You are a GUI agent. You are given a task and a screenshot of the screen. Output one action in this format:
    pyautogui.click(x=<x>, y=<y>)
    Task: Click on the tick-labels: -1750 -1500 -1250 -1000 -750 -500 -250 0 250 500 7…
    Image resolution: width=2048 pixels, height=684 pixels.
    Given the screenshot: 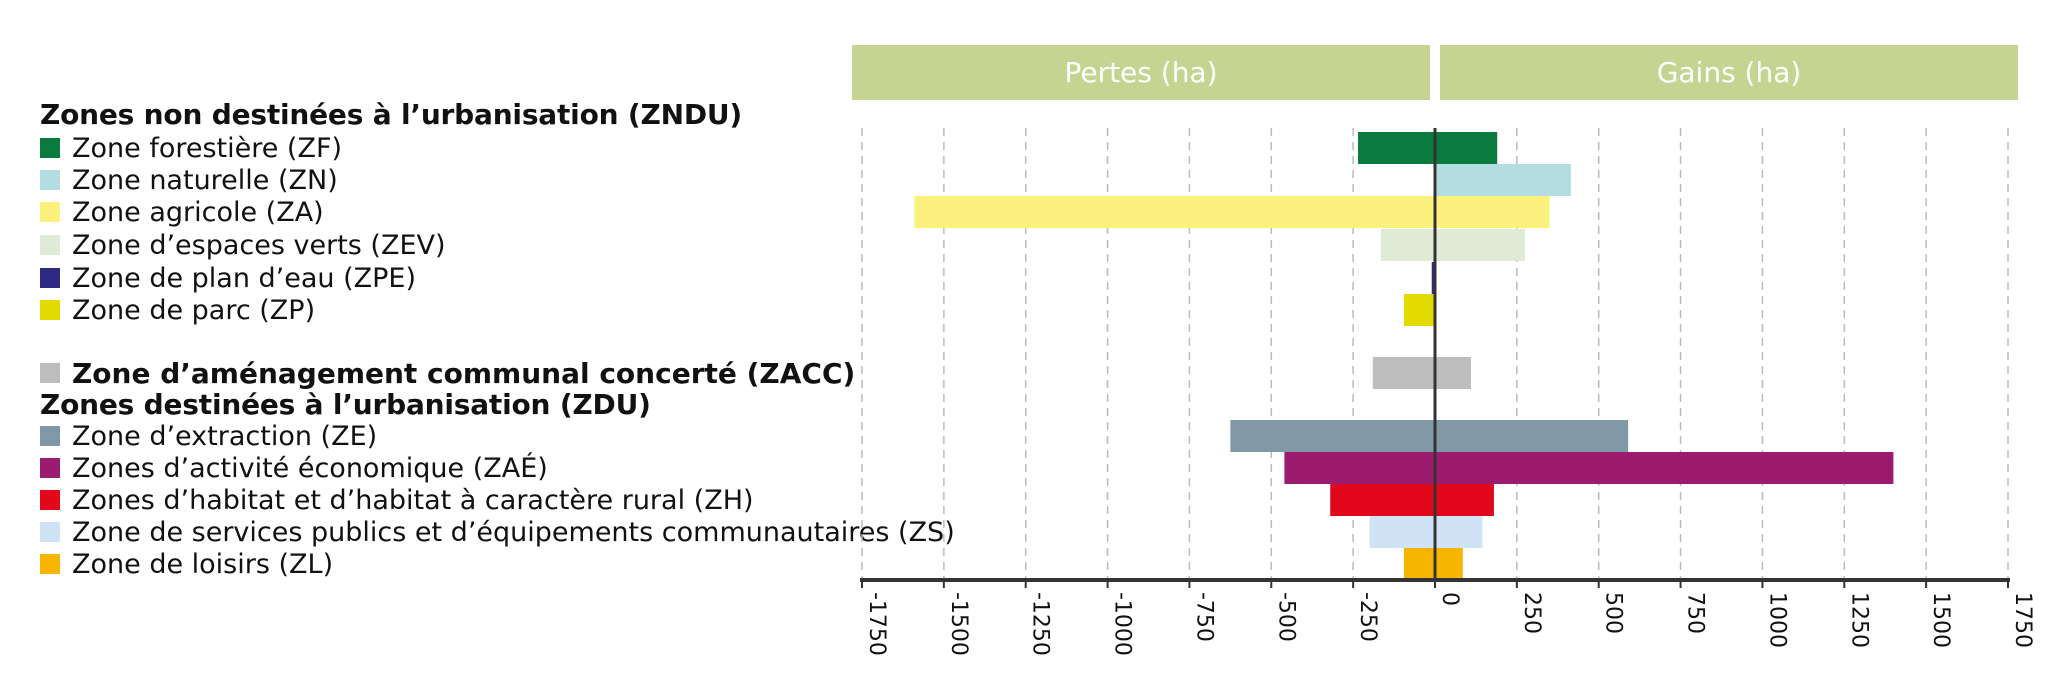 What is the action you would take?
    pyautogui.click(x=1449, y=624)
    